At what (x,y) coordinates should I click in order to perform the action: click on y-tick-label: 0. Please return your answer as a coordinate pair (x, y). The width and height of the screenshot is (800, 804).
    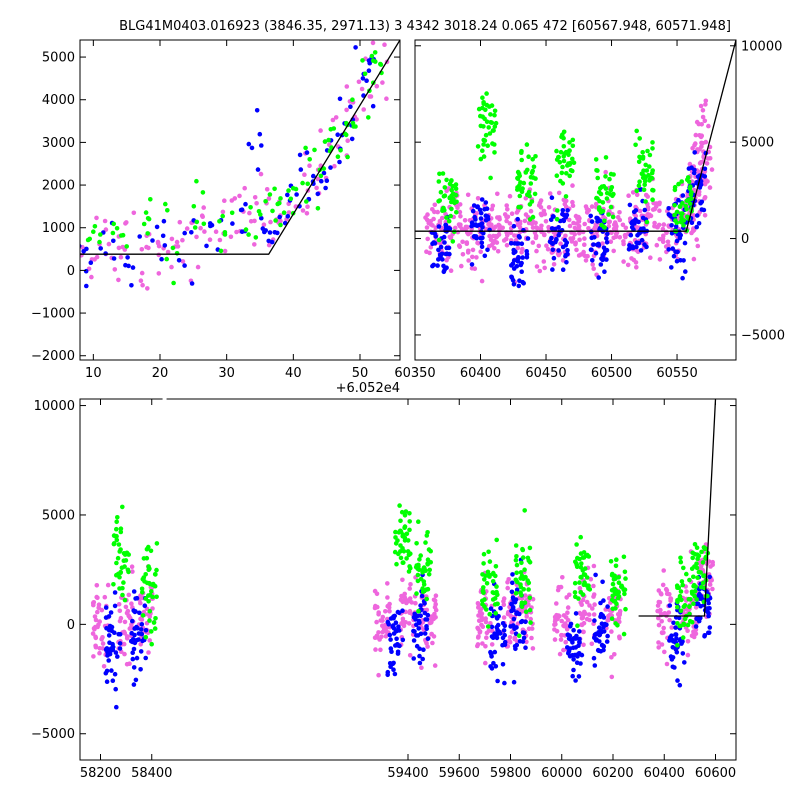
    Looking at the image, I should click on (745, 239).